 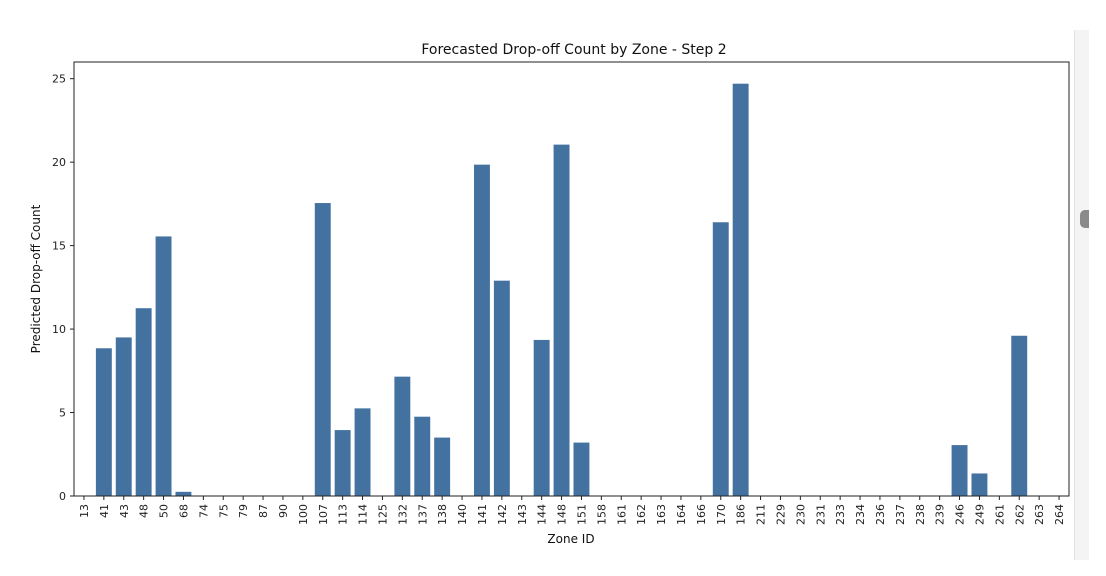 I want to click on scrollbar-thumb, so click(x=1084, y=219).